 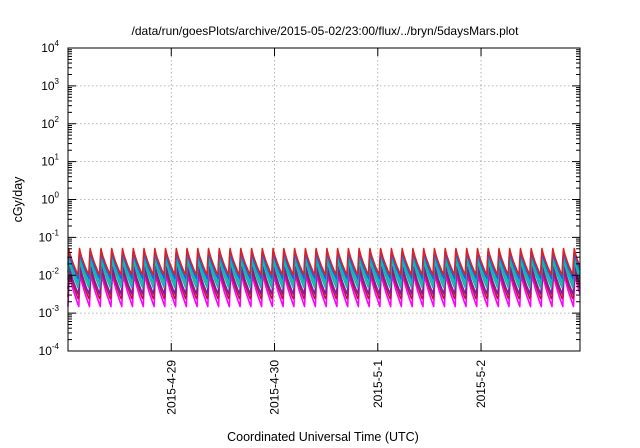 I want to click on x-tick-label: 2015-5-1, so click(x=378, y=384).